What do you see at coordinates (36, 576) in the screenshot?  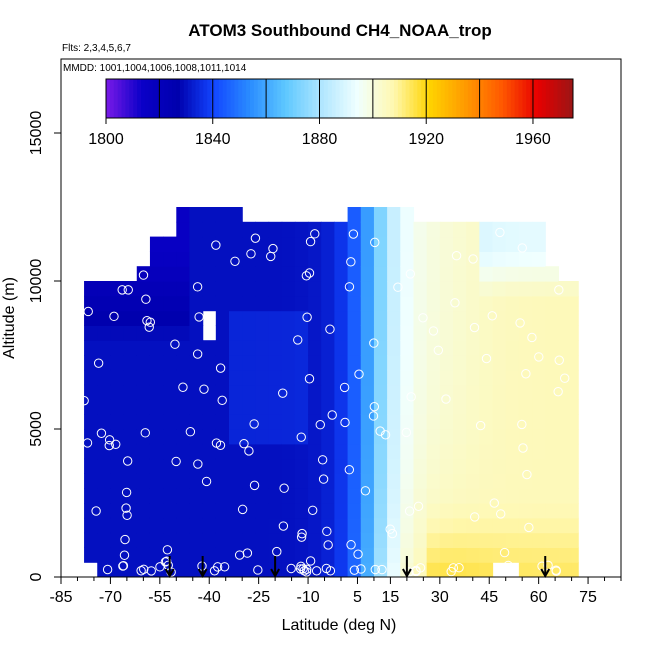 I see `y-tick-label: 0` at bounding box center [36, 576].